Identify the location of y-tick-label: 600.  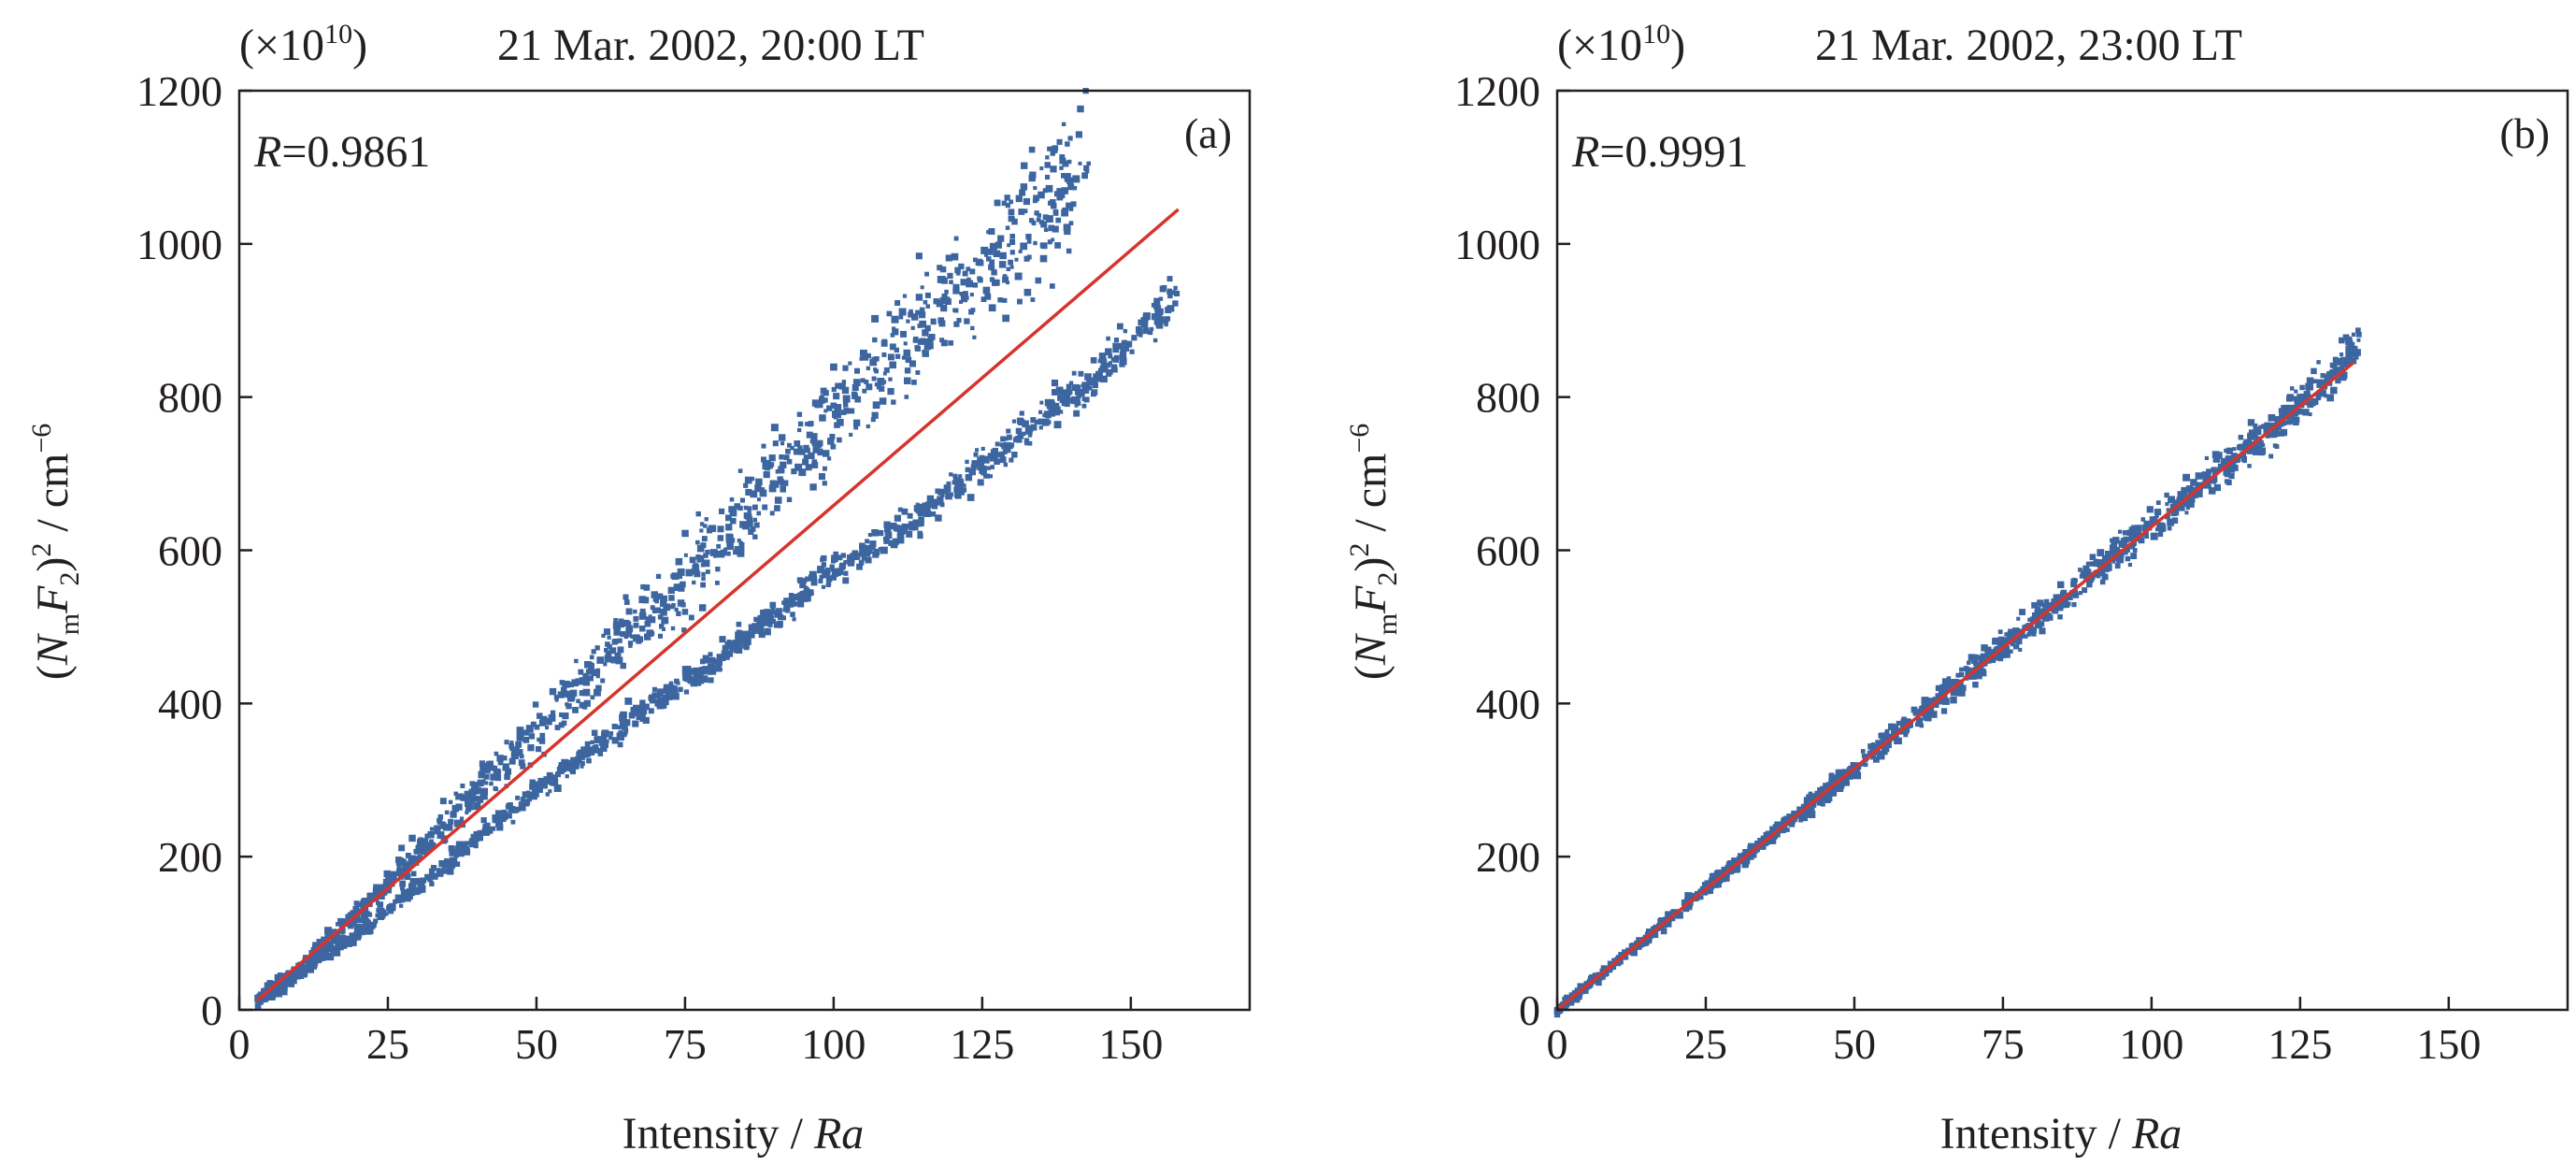
(190, 551).